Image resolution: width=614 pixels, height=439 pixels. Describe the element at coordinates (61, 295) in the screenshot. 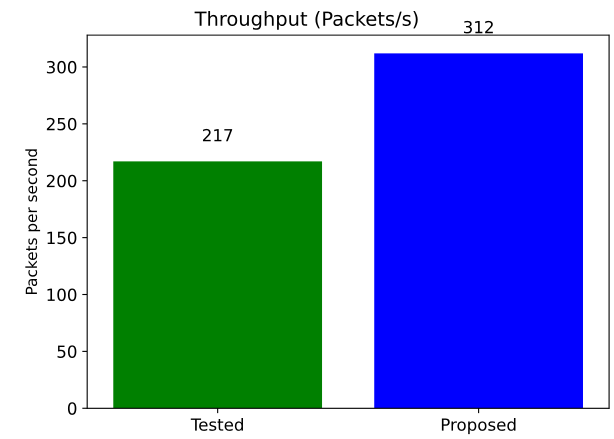

I see `y-tick-label: 100` at that location.